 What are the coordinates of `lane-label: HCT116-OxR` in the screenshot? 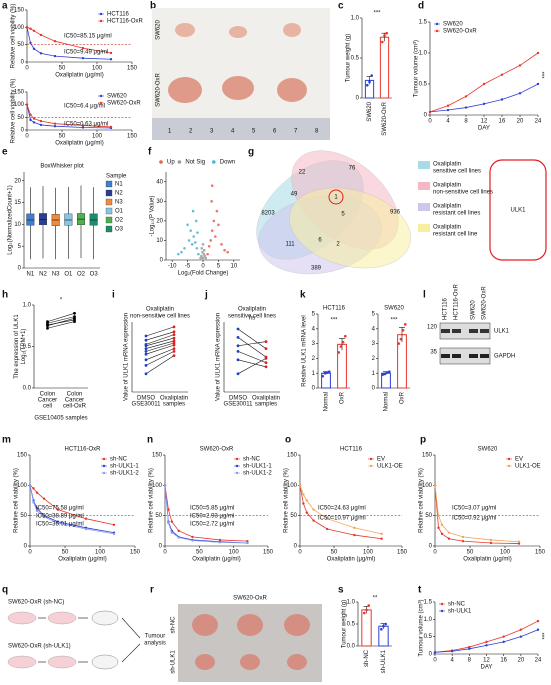 It's located at (457, 301).